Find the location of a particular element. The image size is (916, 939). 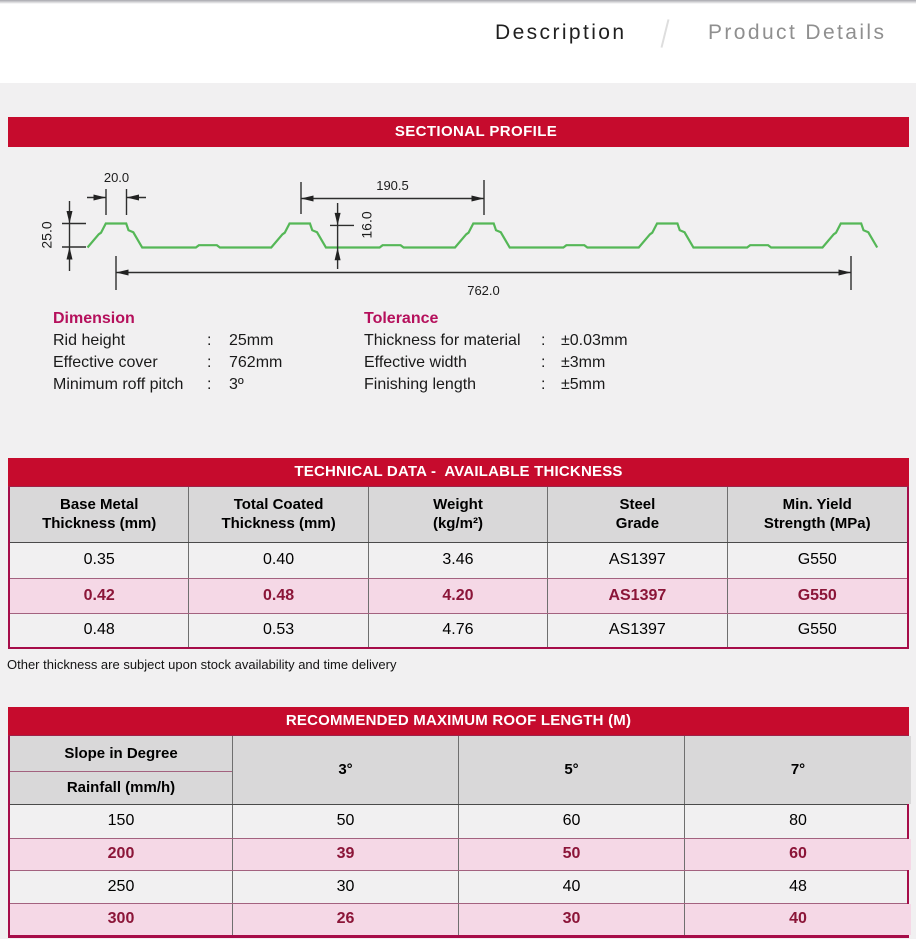

svg-text: 762.0 is located at coordinates (483, 290).